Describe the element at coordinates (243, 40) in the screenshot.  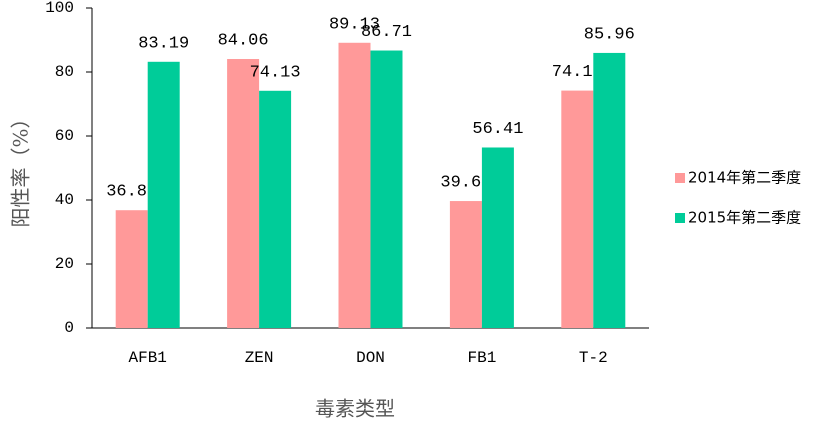
I see `value-label: 84.06` at that location.